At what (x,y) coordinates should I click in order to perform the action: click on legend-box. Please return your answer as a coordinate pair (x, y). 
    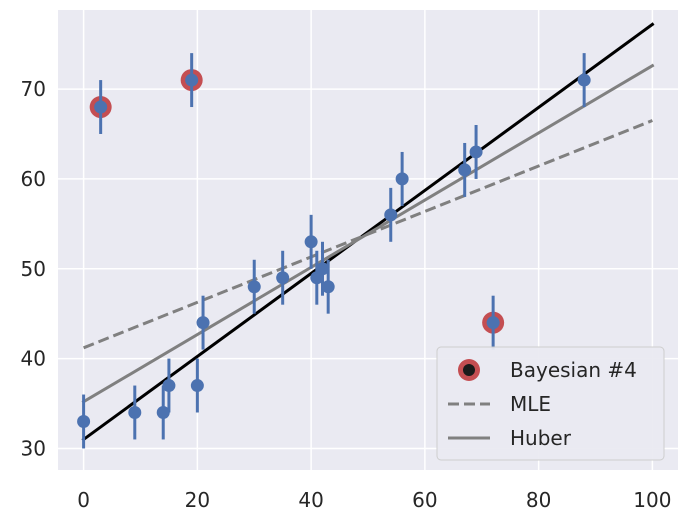
    Looking at the image, I should click on (550, 403).